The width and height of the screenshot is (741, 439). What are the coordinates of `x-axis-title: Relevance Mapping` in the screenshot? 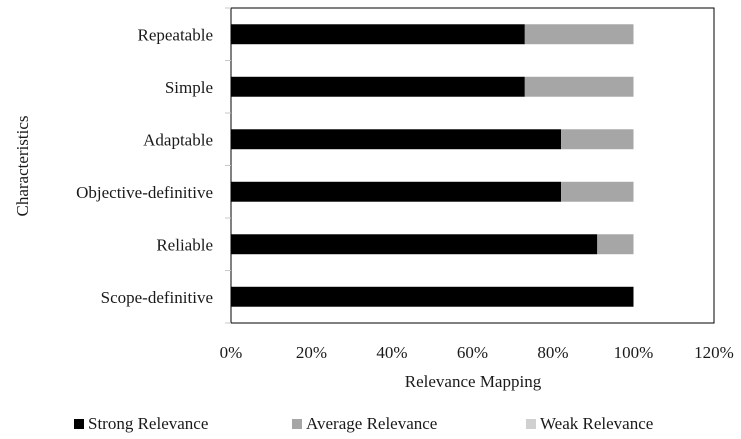 It's located at (473, 381).